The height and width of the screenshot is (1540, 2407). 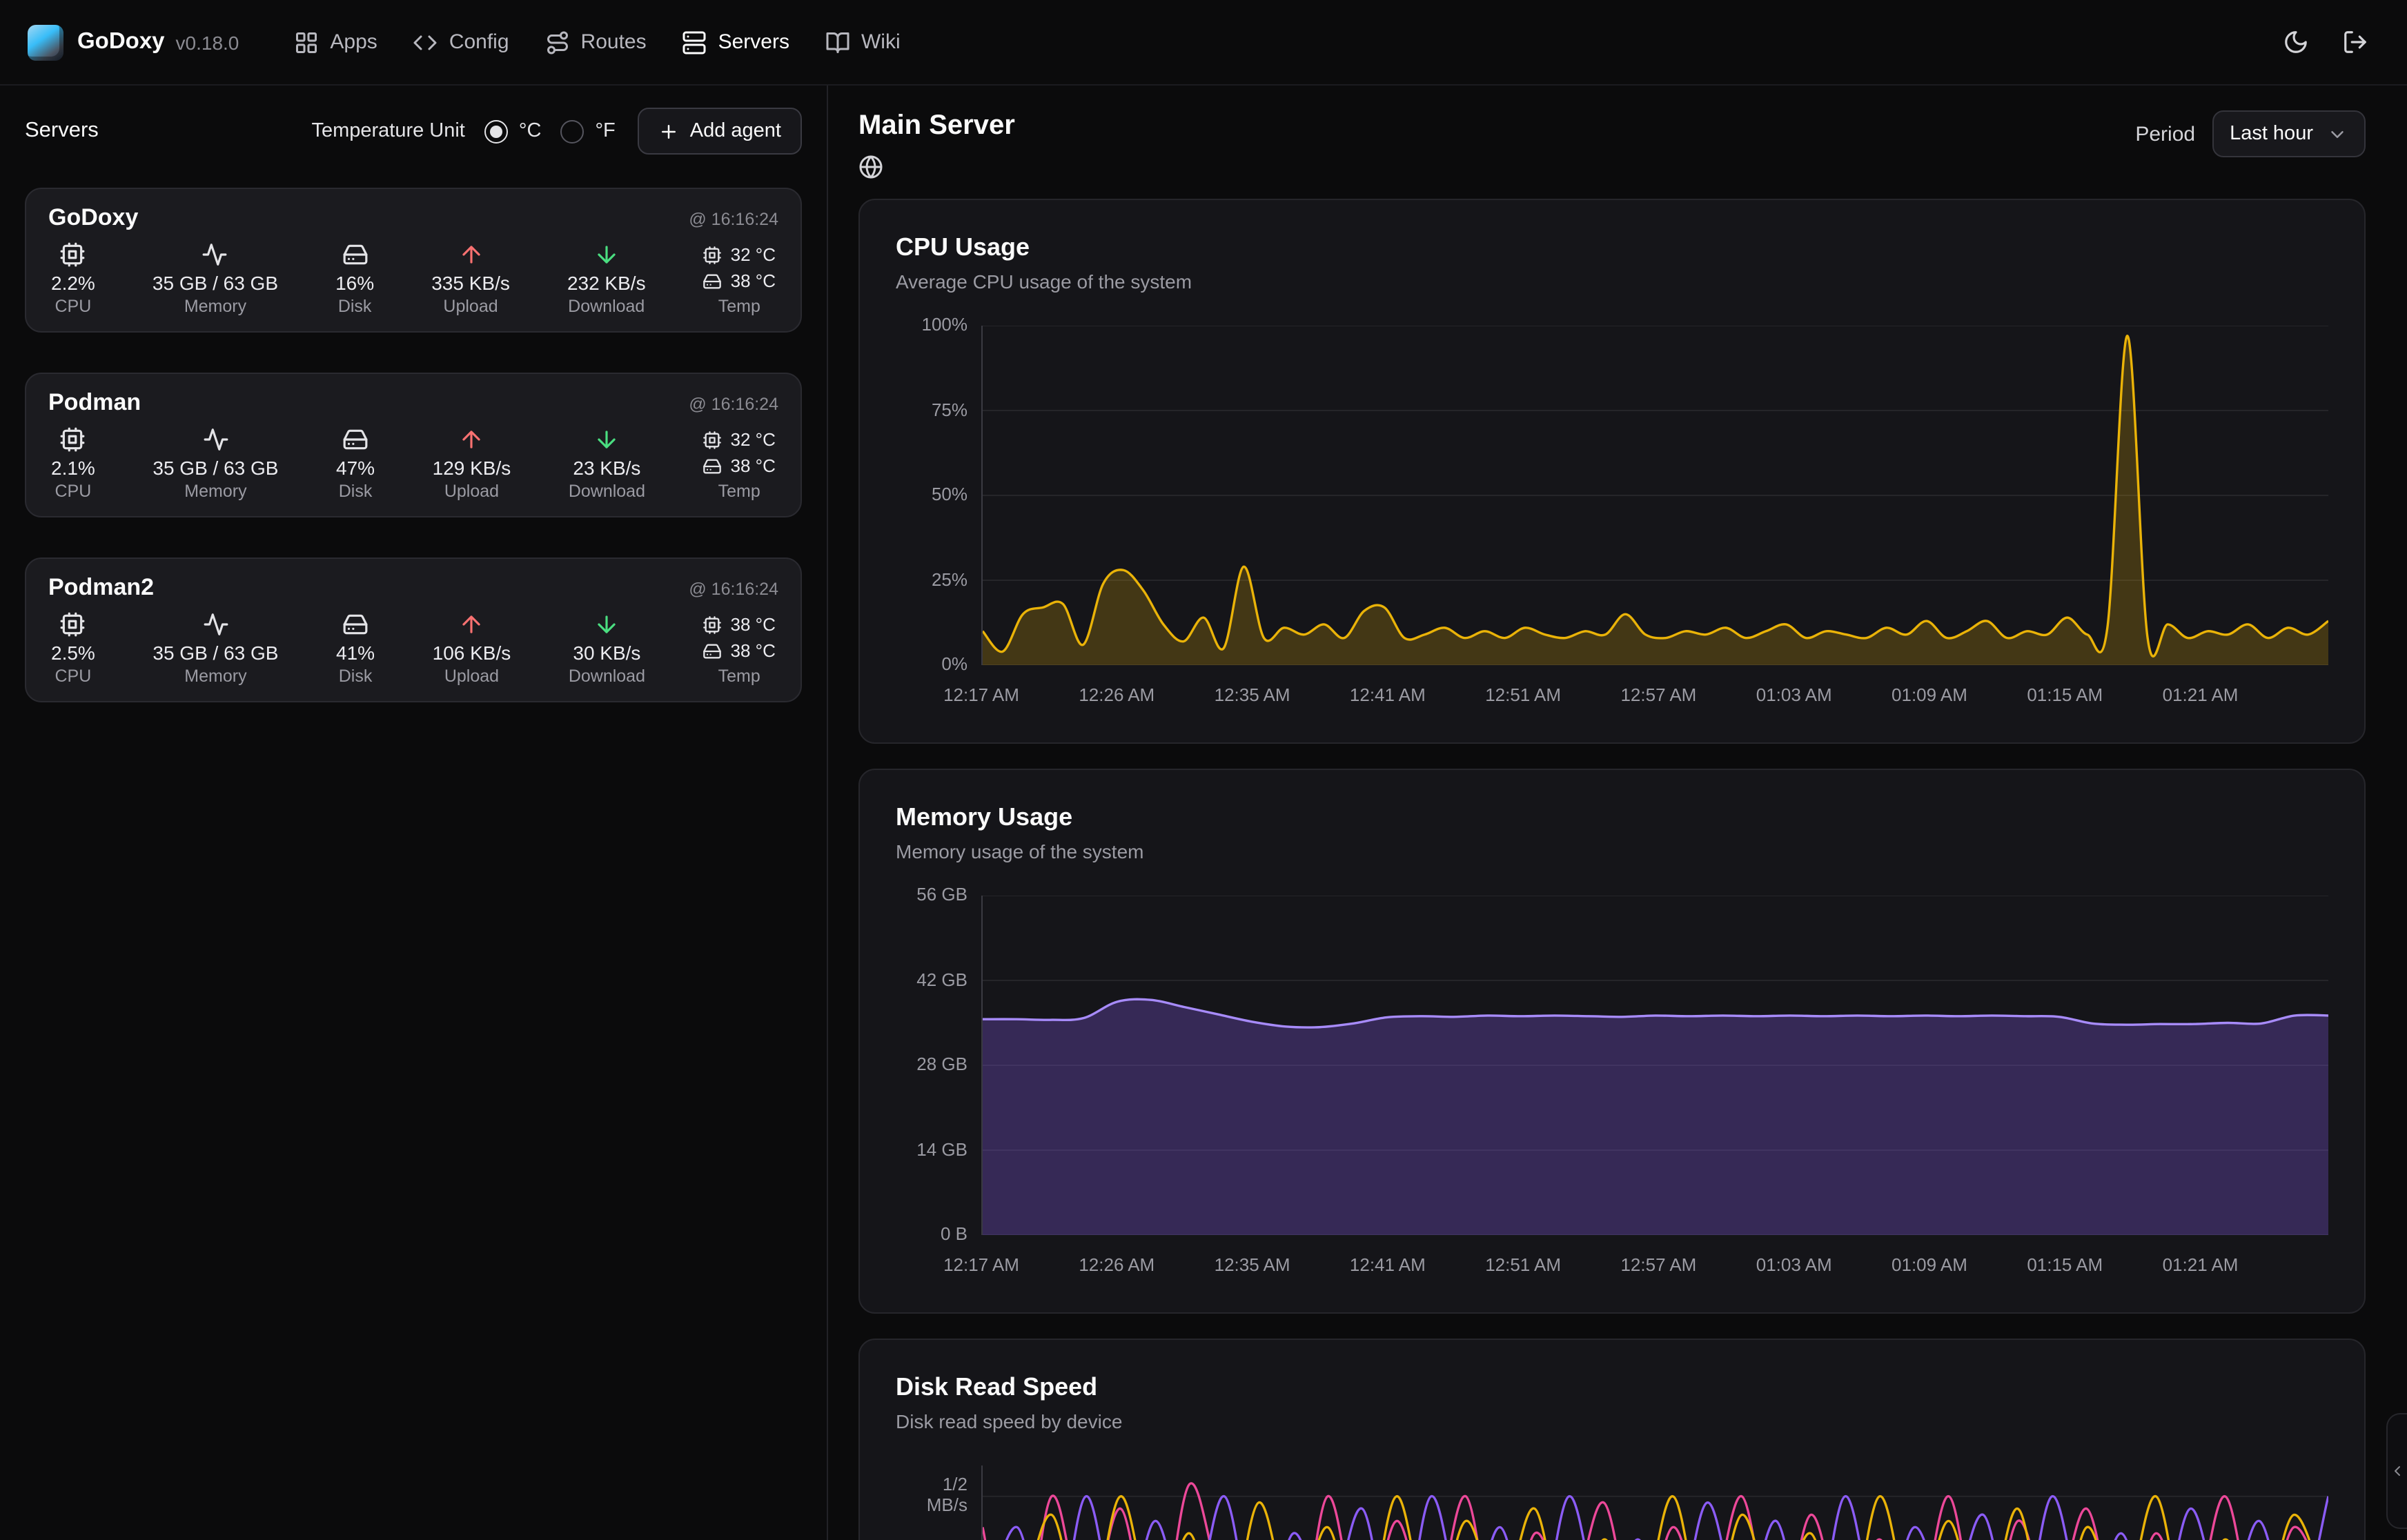 I want to click on nav-item-apps: Apps, so click(x=335, y=42).